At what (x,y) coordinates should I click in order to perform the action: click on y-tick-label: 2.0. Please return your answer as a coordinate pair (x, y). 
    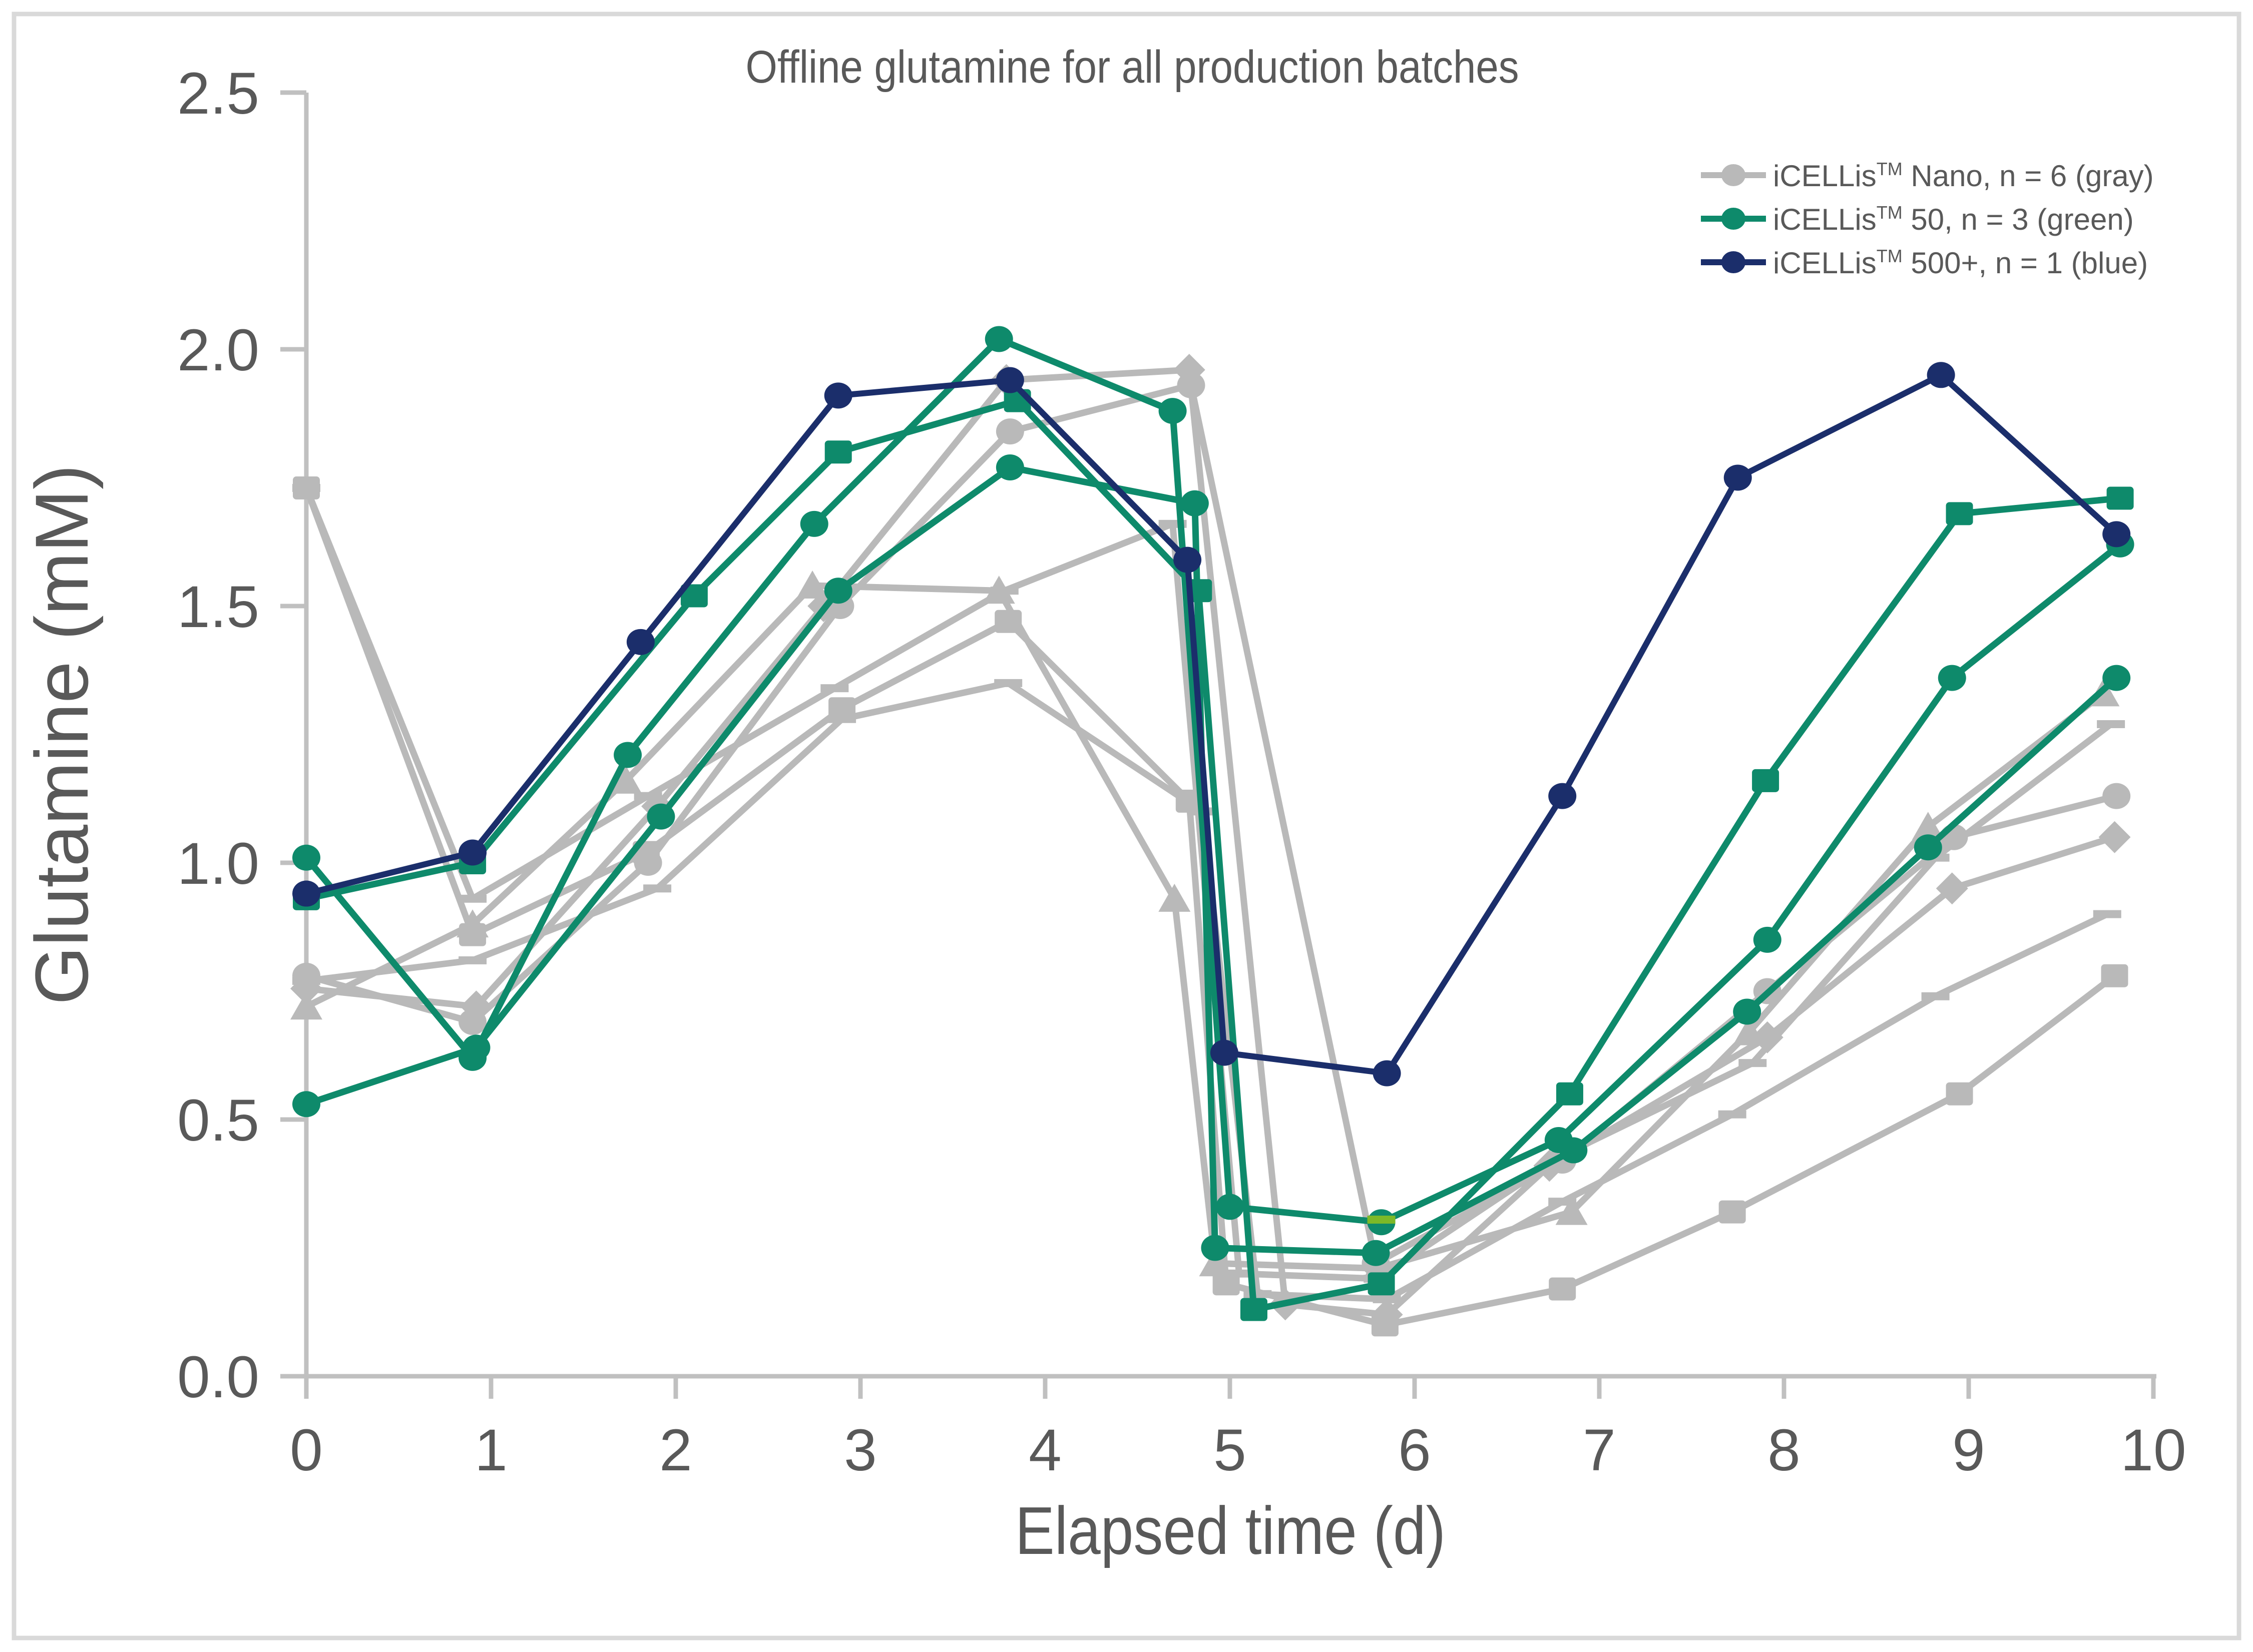
    Looking at the image, I should click on (218, 350).